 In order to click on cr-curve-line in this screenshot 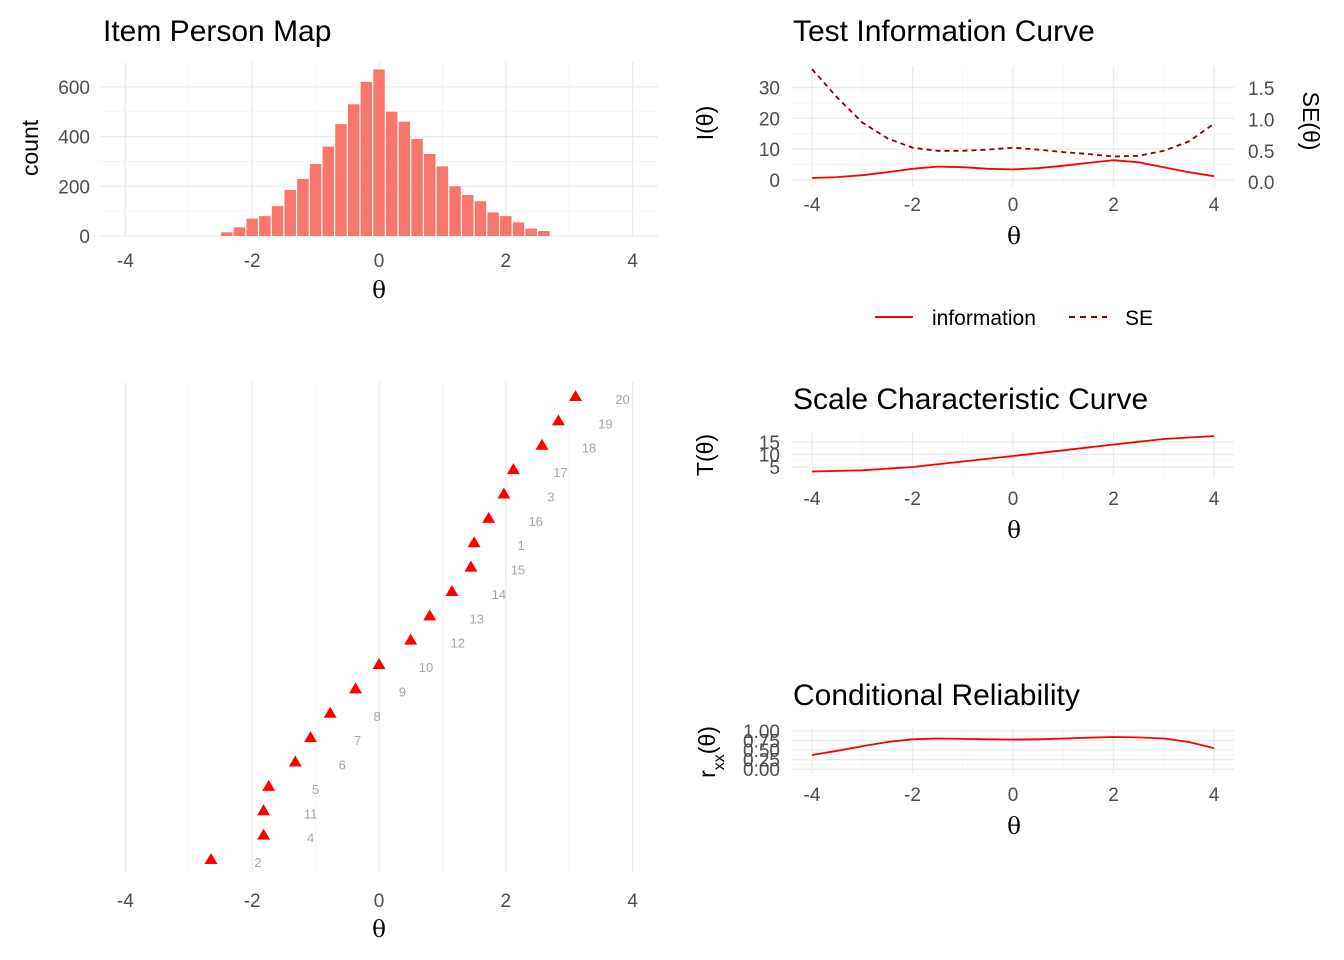, I will do `click(1013, 746)`.